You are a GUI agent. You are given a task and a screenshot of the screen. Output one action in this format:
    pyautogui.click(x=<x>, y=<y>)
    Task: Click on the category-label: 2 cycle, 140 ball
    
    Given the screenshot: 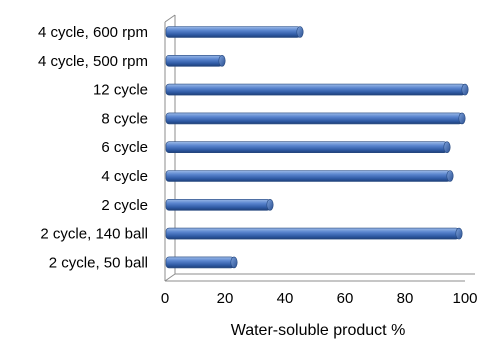 What is the action you would take?
    pyautogui.click(x=94, y=234)
    